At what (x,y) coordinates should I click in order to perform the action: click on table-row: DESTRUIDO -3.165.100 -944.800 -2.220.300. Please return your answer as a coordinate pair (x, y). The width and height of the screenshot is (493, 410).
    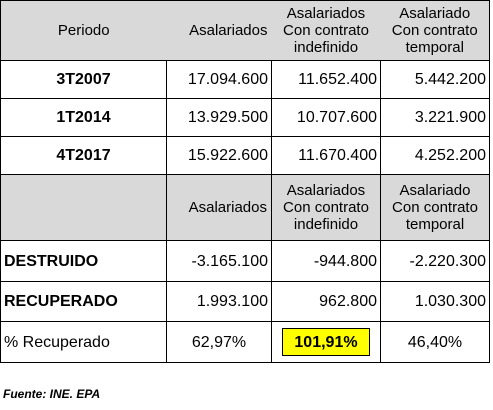
    Looking at the image, I should click on (245, 261).